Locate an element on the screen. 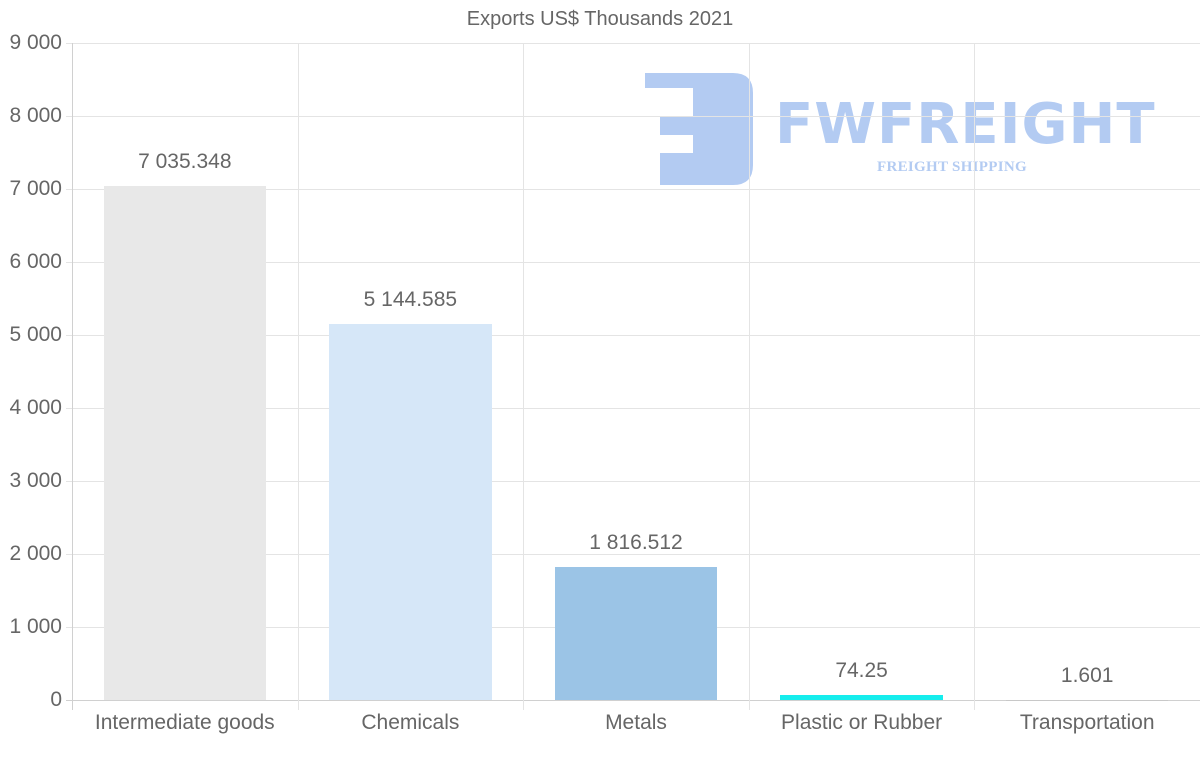 The width and height of the screenshot is (1200, 763). bar-value-label: 5 144.585 is located at coordinates (410, 300).